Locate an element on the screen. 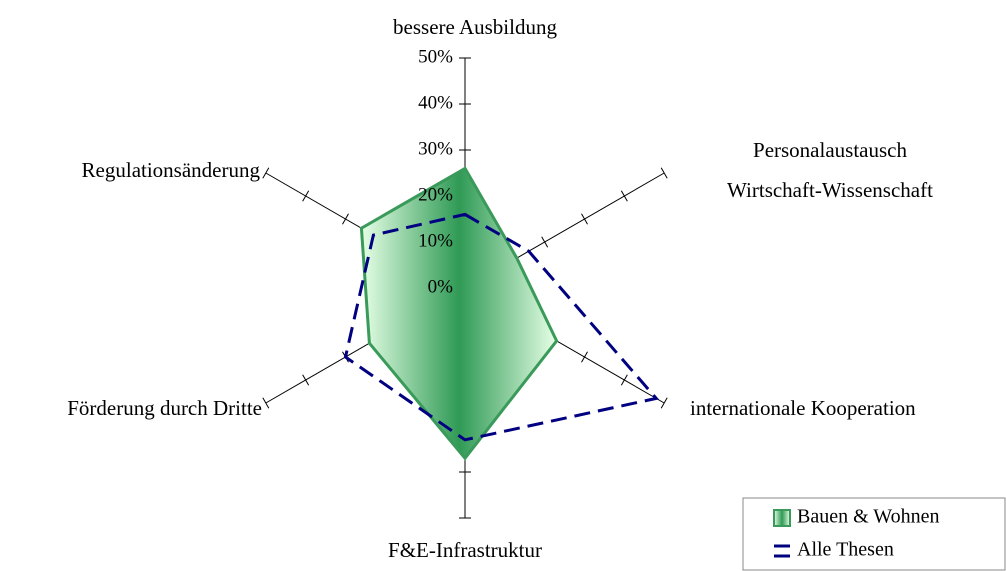  tick-label: 10% is located at coordinates (435, 240).